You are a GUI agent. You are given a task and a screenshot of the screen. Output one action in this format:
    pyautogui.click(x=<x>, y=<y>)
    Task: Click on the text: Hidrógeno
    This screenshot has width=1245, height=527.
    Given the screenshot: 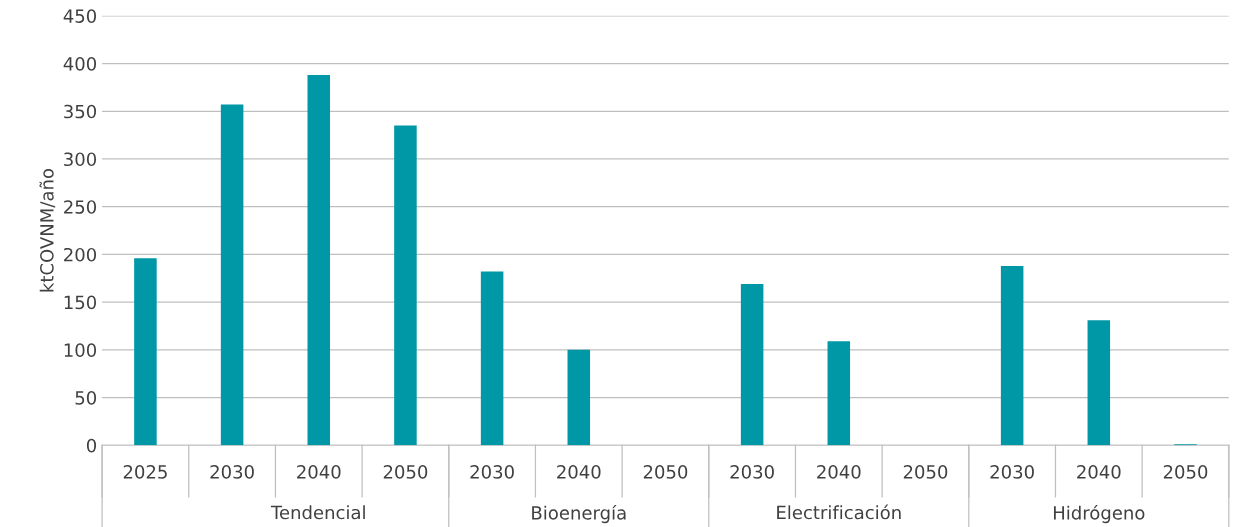 What is the action you would take?
    pyautogui.click(x=1099, y=514)
    